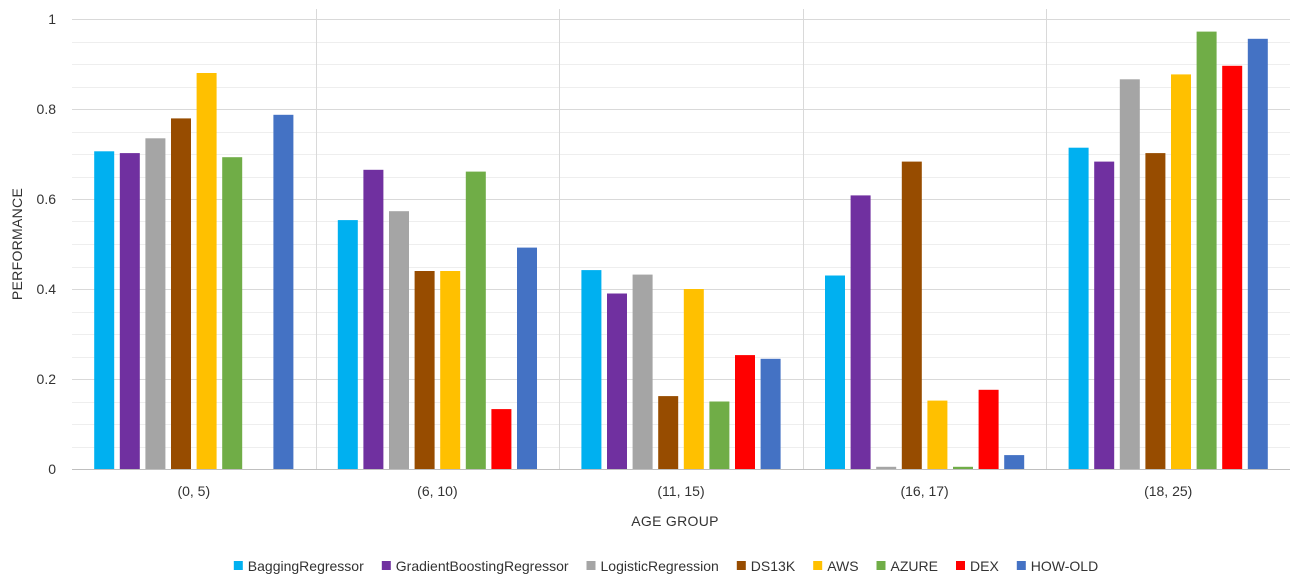  I want to click on legend-item-logisticregression: LogisticRegression, so click(652, 566).